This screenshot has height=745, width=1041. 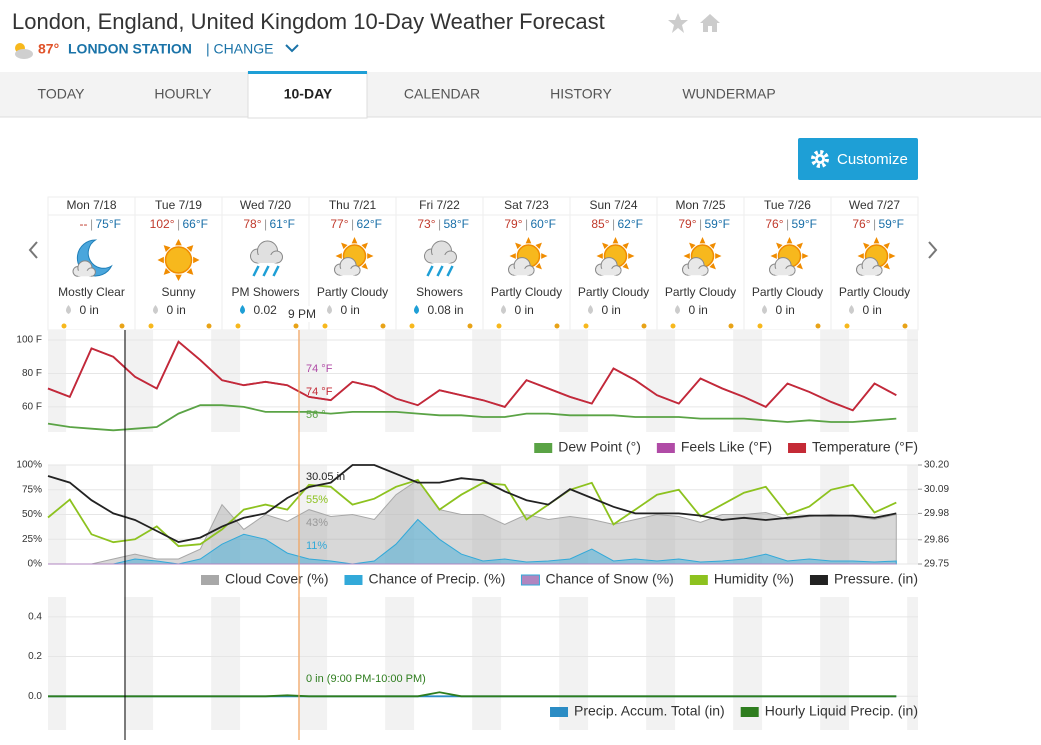 What do you see at coordinates (317, 500) in the screenshot?
I see `hover-label: 55%` at bounding box center [317, 500].